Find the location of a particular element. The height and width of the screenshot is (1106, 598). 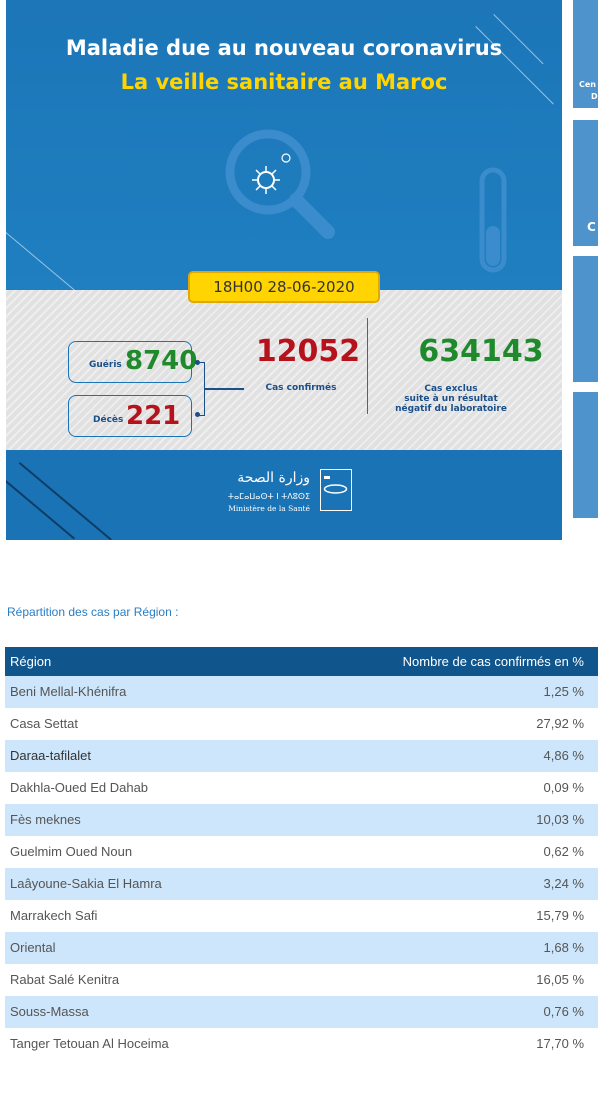

section-title: Répartition des cas par Région : is located at coordinates (93, 612).